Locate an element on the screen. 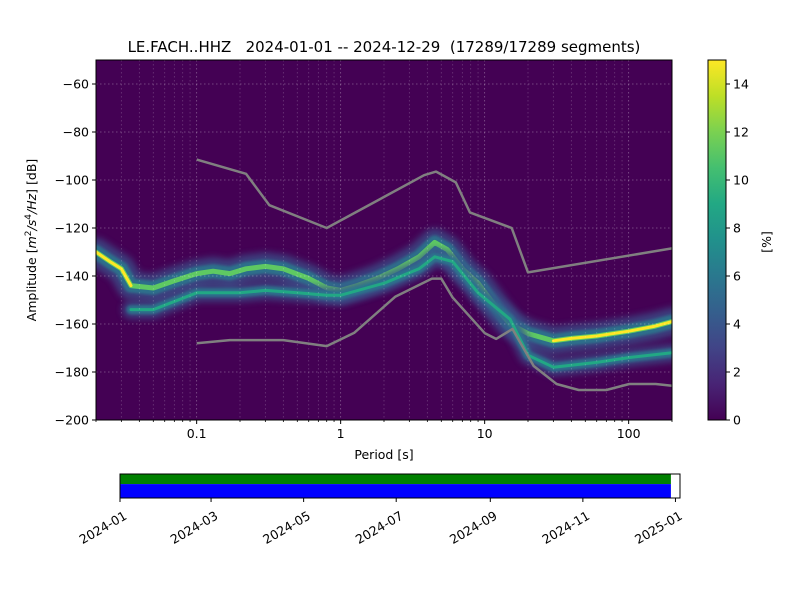 The width and height of the screenshot is (800, 600). y-axis-label-unit-m: m is located at coordinates (31, 242).